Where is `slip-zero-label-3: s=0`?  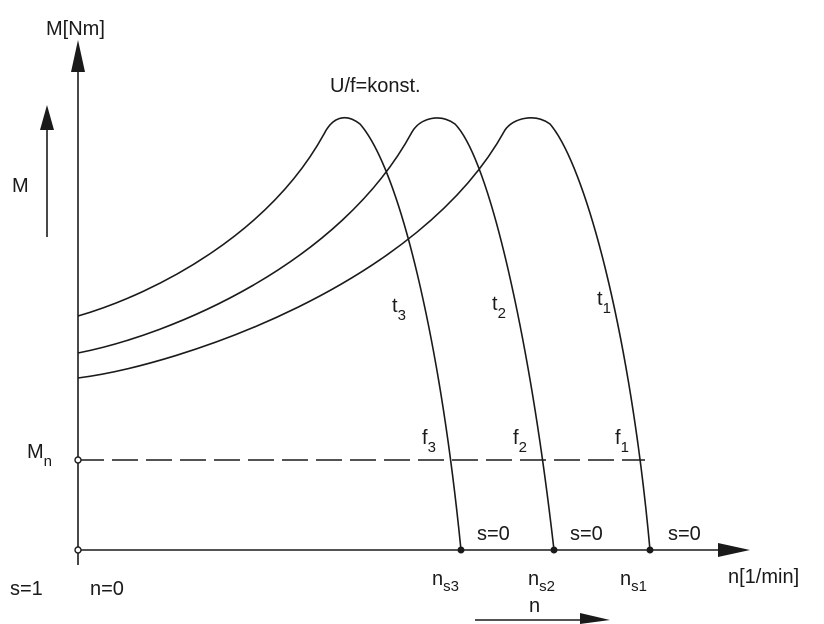 slip-zero-label-3: s=0 is located at coordinates (493, 534).